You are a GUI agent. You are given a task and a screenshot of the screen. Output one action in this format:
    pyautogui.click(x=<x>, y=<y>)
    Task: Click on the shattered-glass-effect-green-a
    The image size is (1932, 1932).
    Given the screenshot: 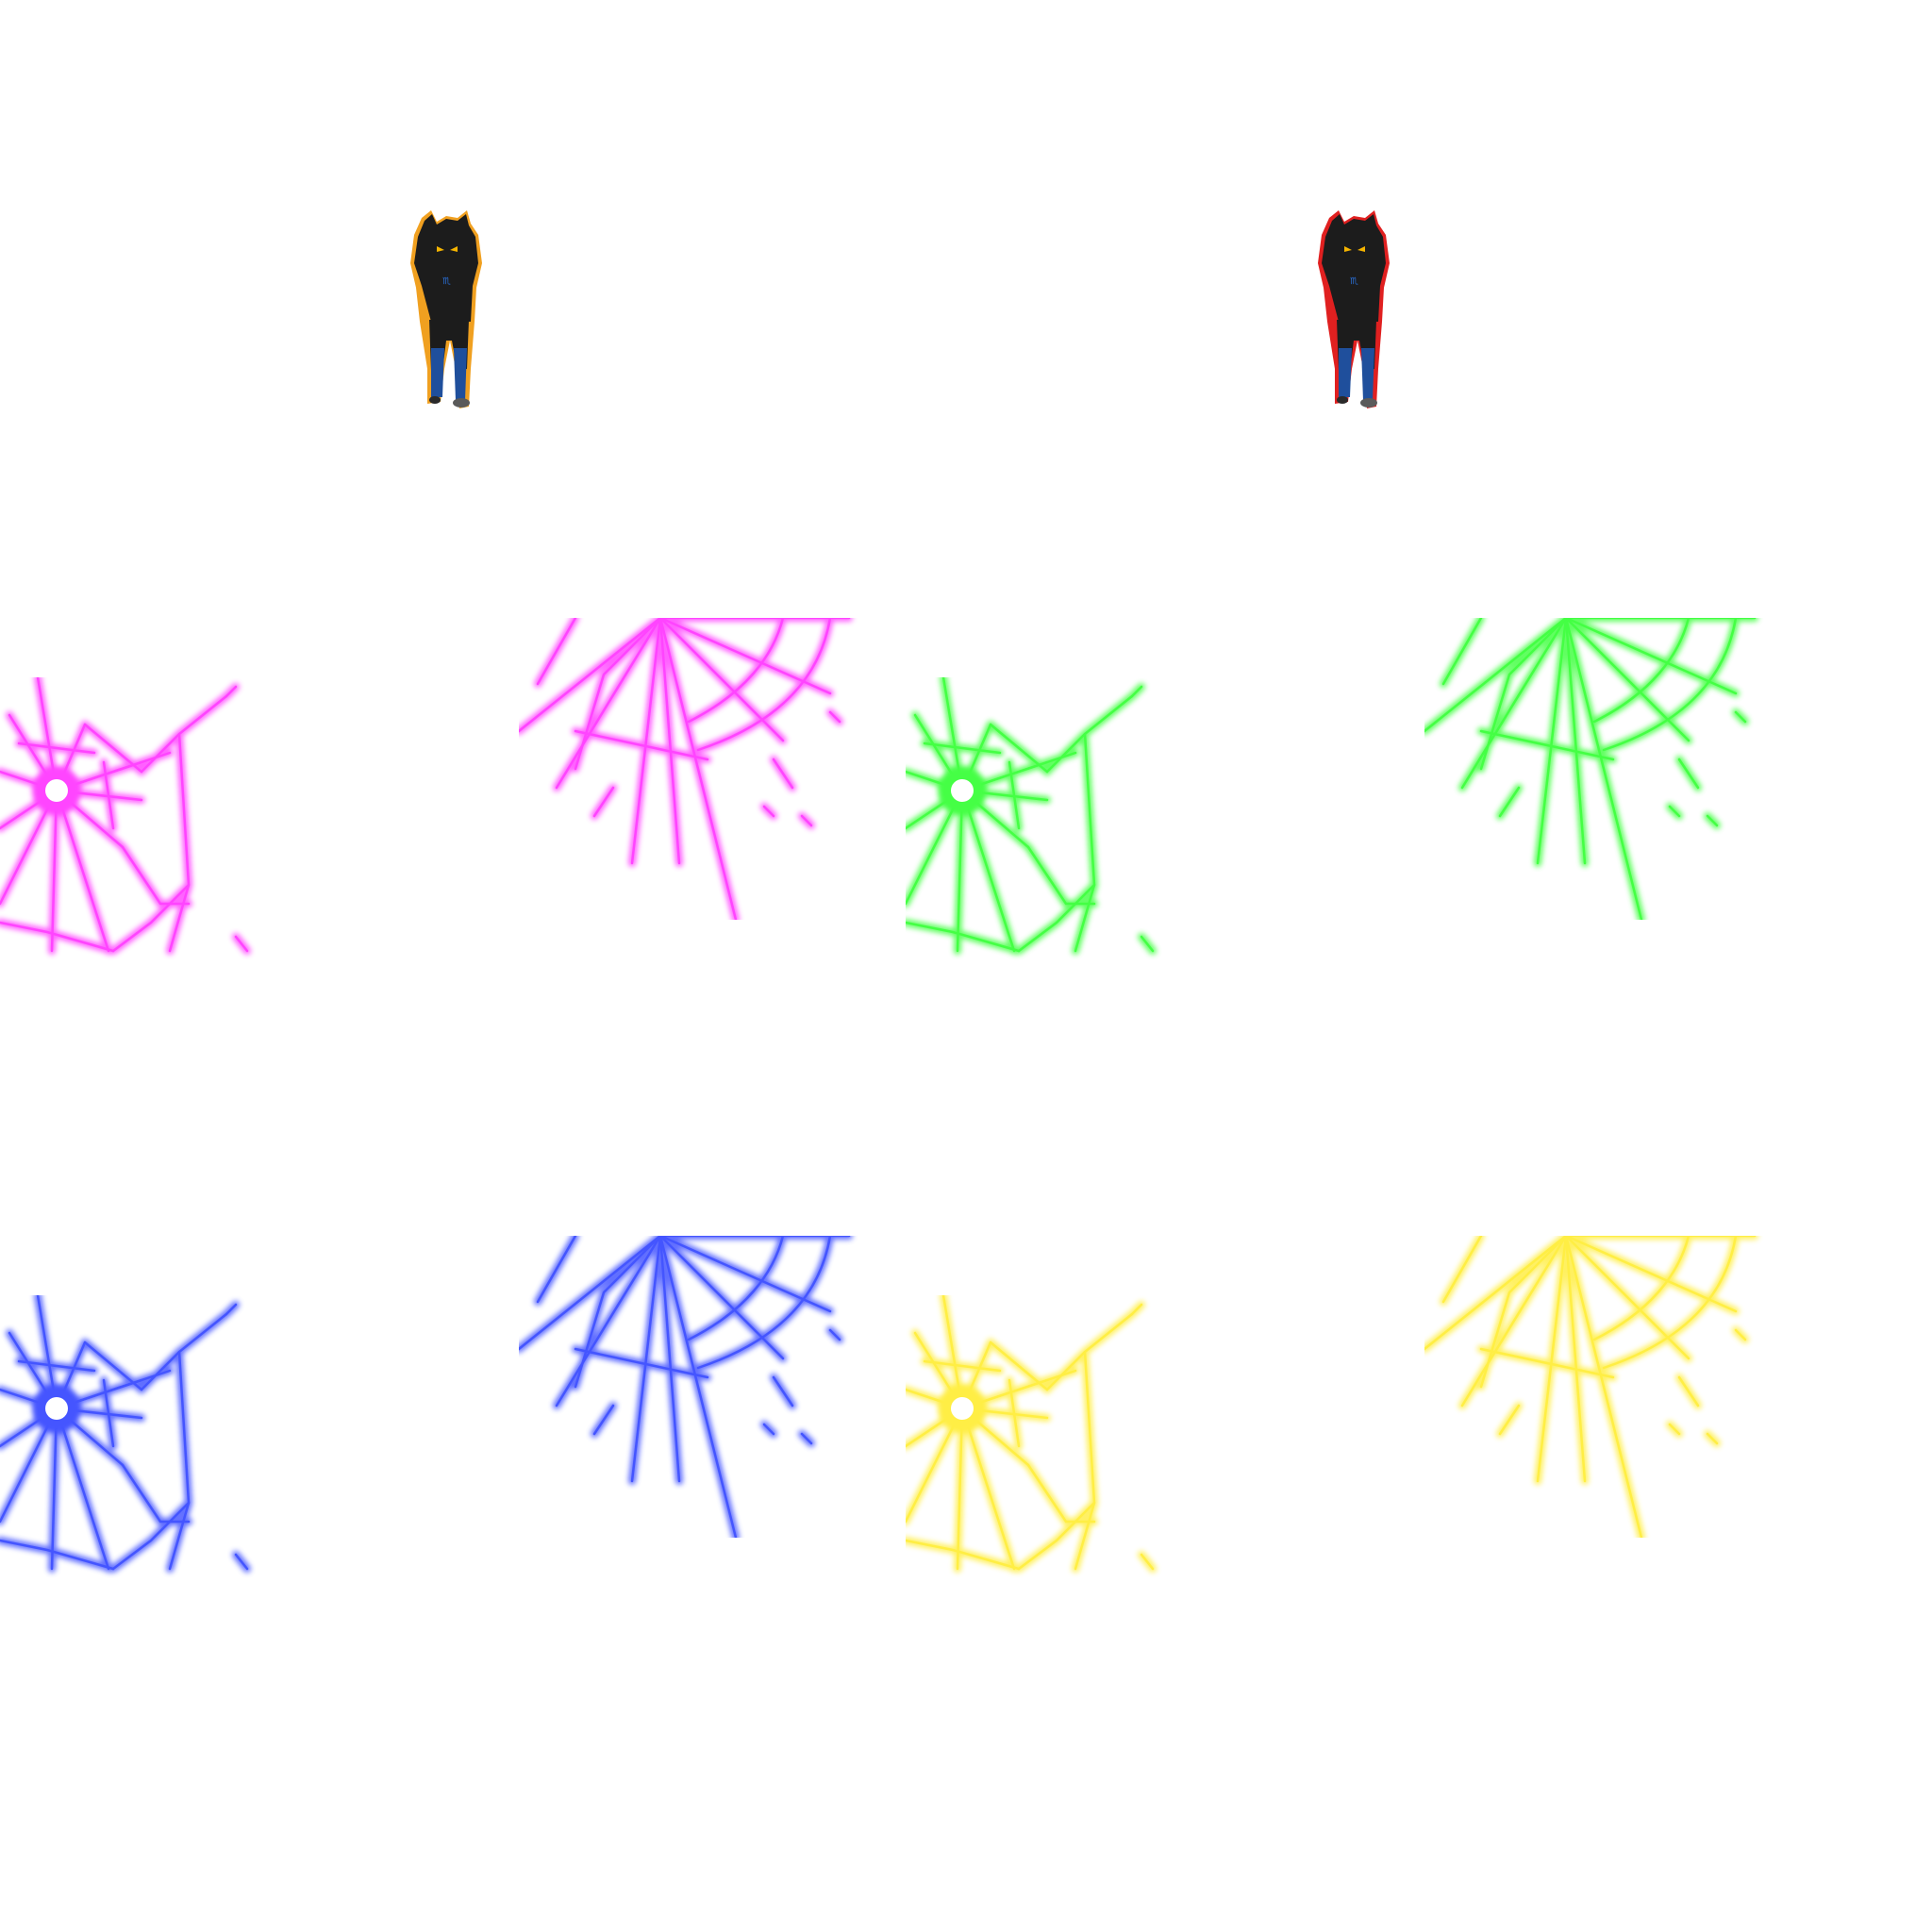 What is the action you would take?
    pyautogui.click(x=1032, y=816)
    